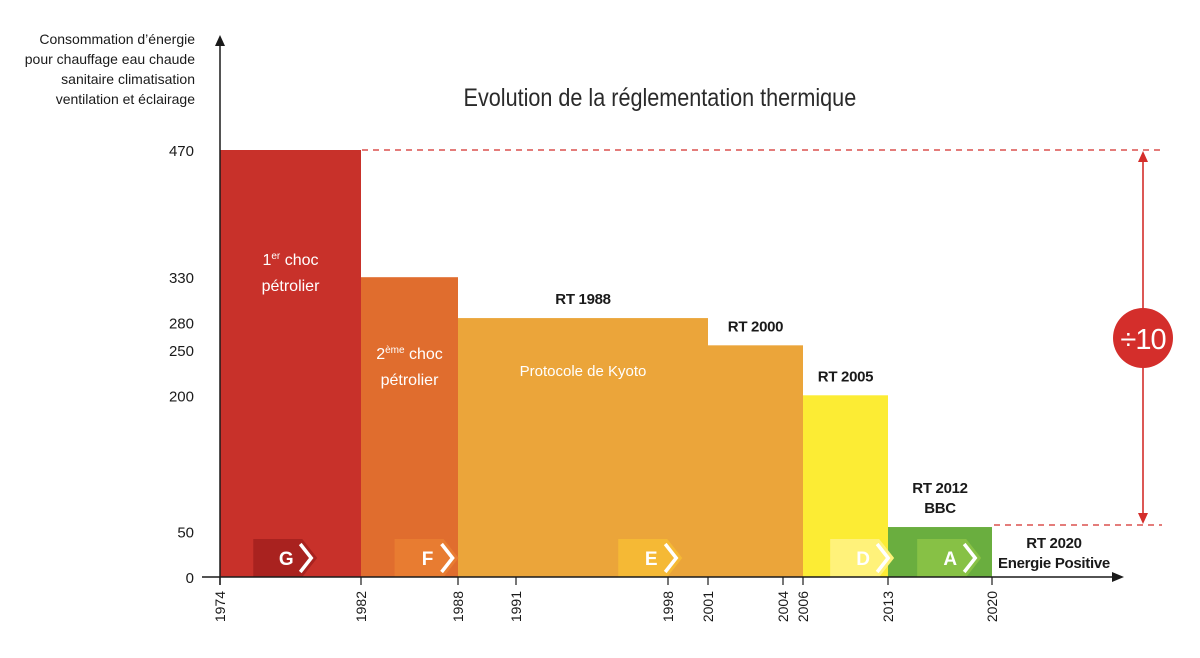 This screenshot has width=1200, height=658. I want to click on bar-2001-2006, so click(755, 461).